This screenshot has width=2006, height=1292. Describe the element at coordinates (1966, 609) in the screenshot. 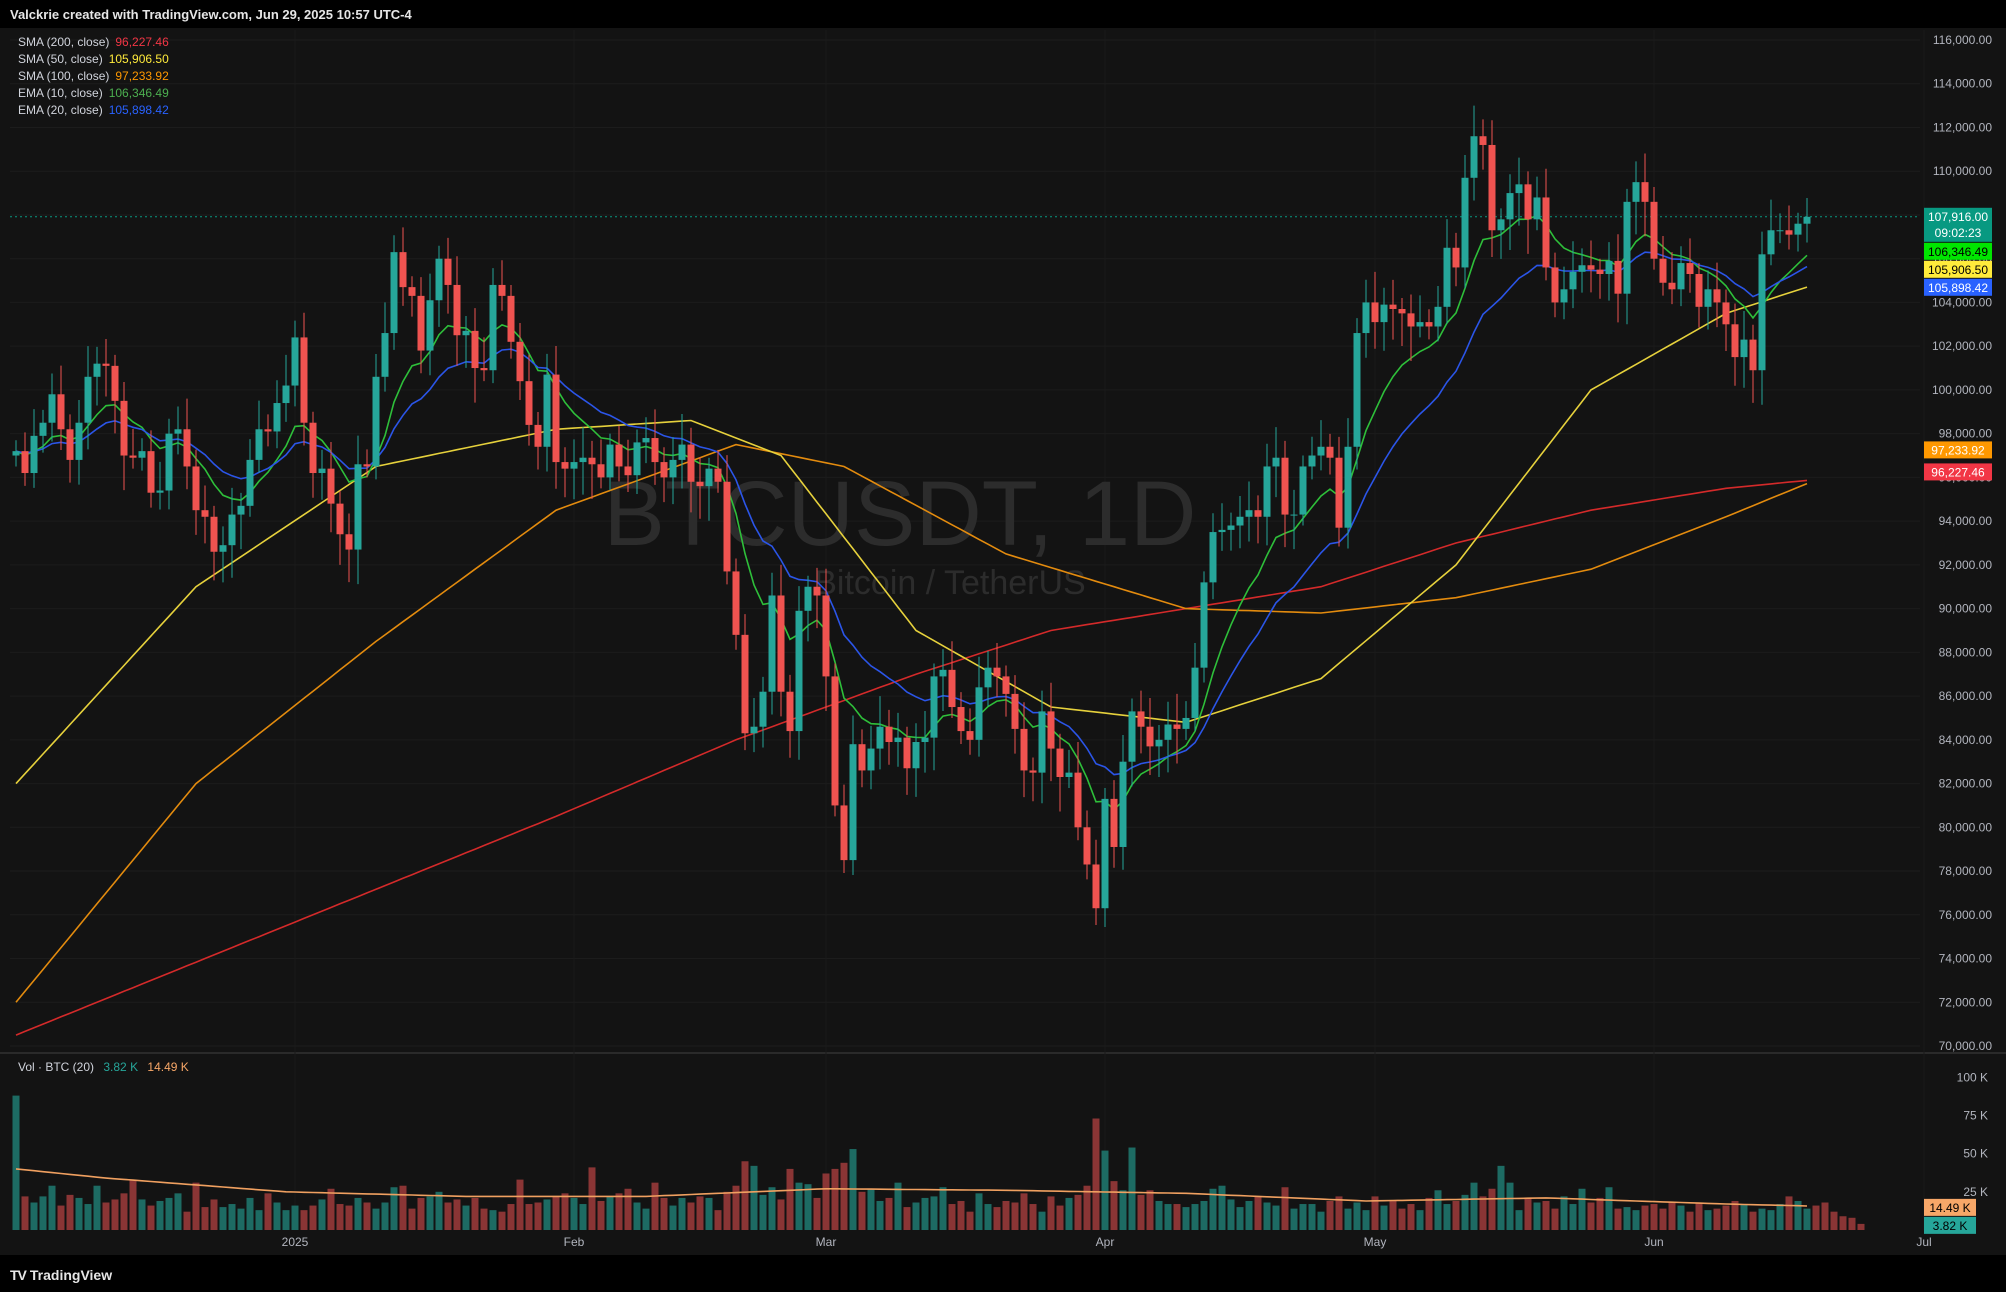

I see `y-tick-label: 90,000.00` at that location.